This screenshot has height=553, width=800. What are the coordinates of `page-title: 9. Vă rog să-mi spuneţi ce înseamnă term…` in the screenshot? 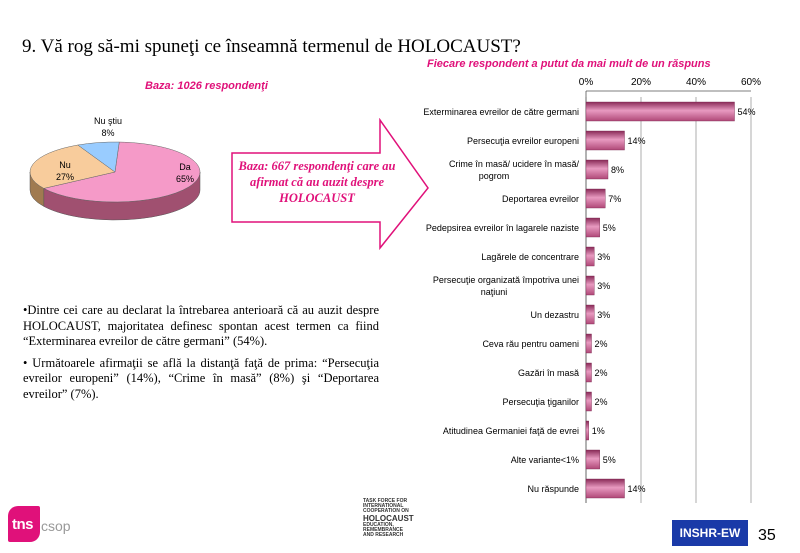 It's located at (271, 46).